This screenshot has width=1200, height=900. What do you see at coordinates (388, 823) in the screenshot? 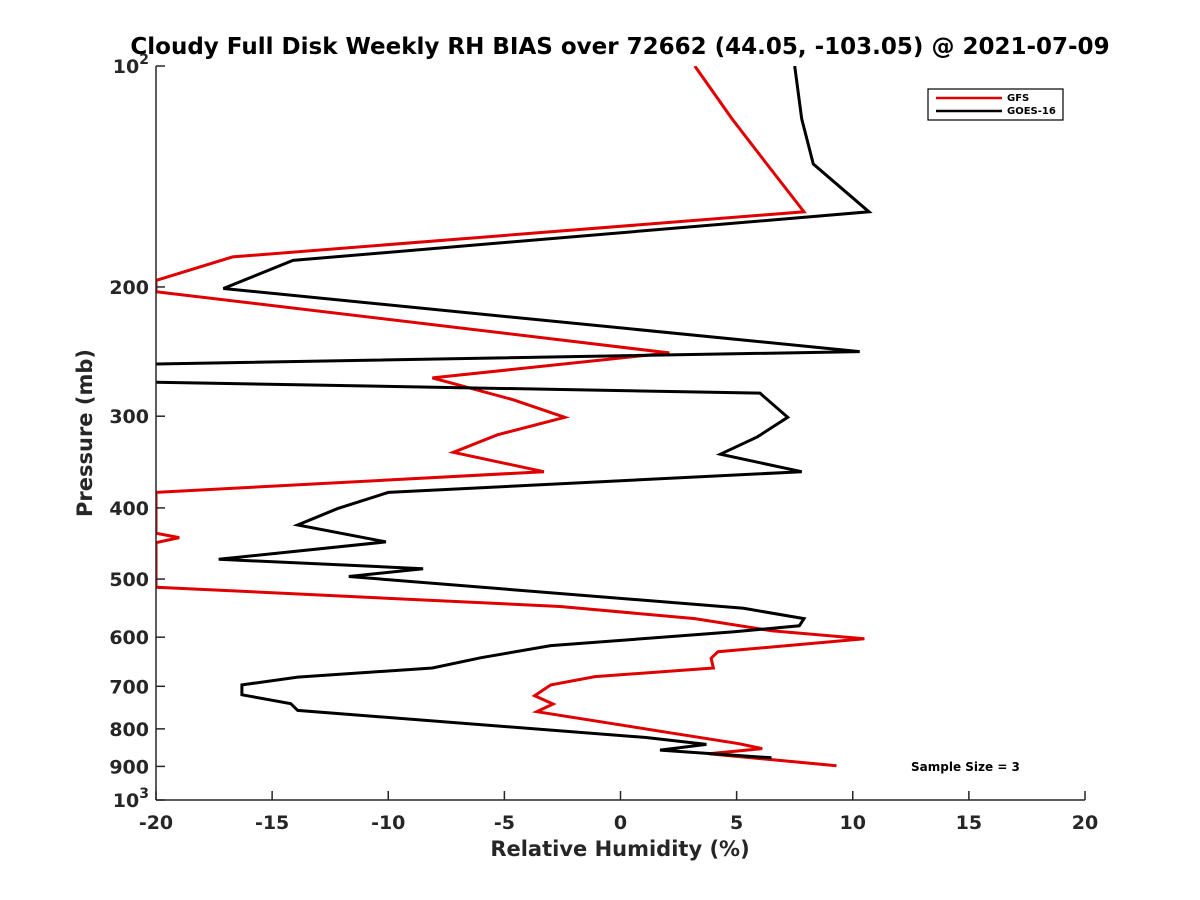
I see `x-tick-label: -10` at bounding box center [388, 823].